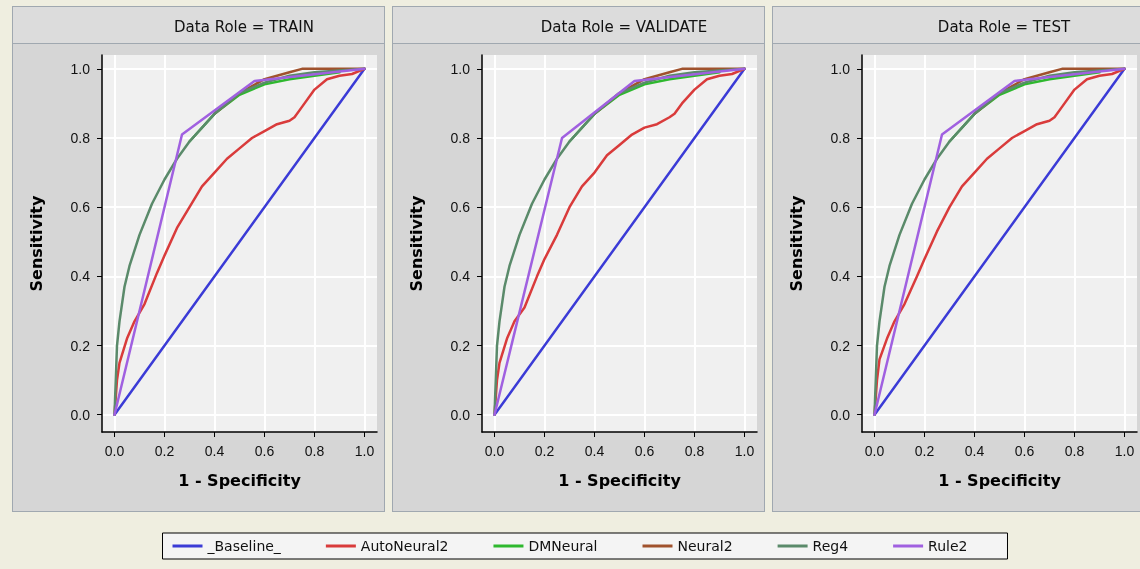 The width and height of the screenshot is (1140, 569). What do you see at coordinates (244, 546) in the screenshot?
I see `legend-label: _Baseline_` at bounding box center [244, 546].